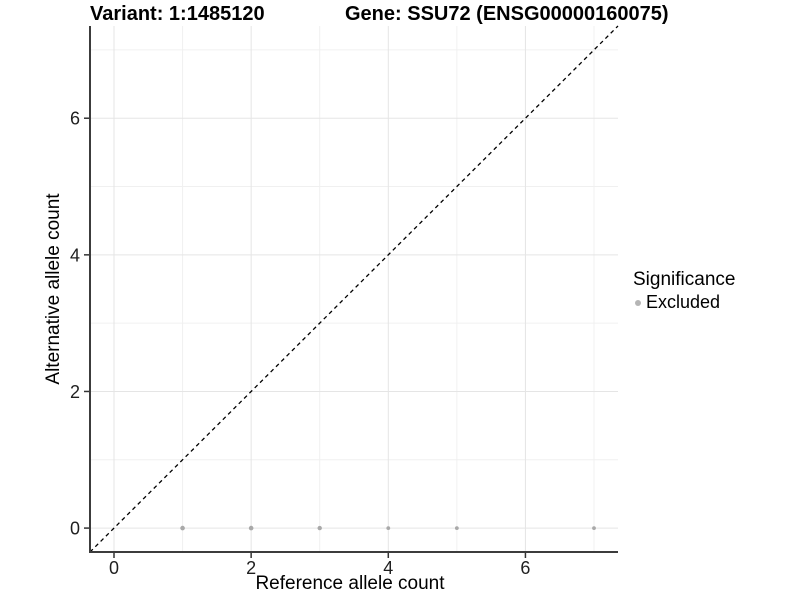 Image resolution: width=800 pixels, height=600 pixels. I want to click on legend-title: Significance, so click(684, 279).